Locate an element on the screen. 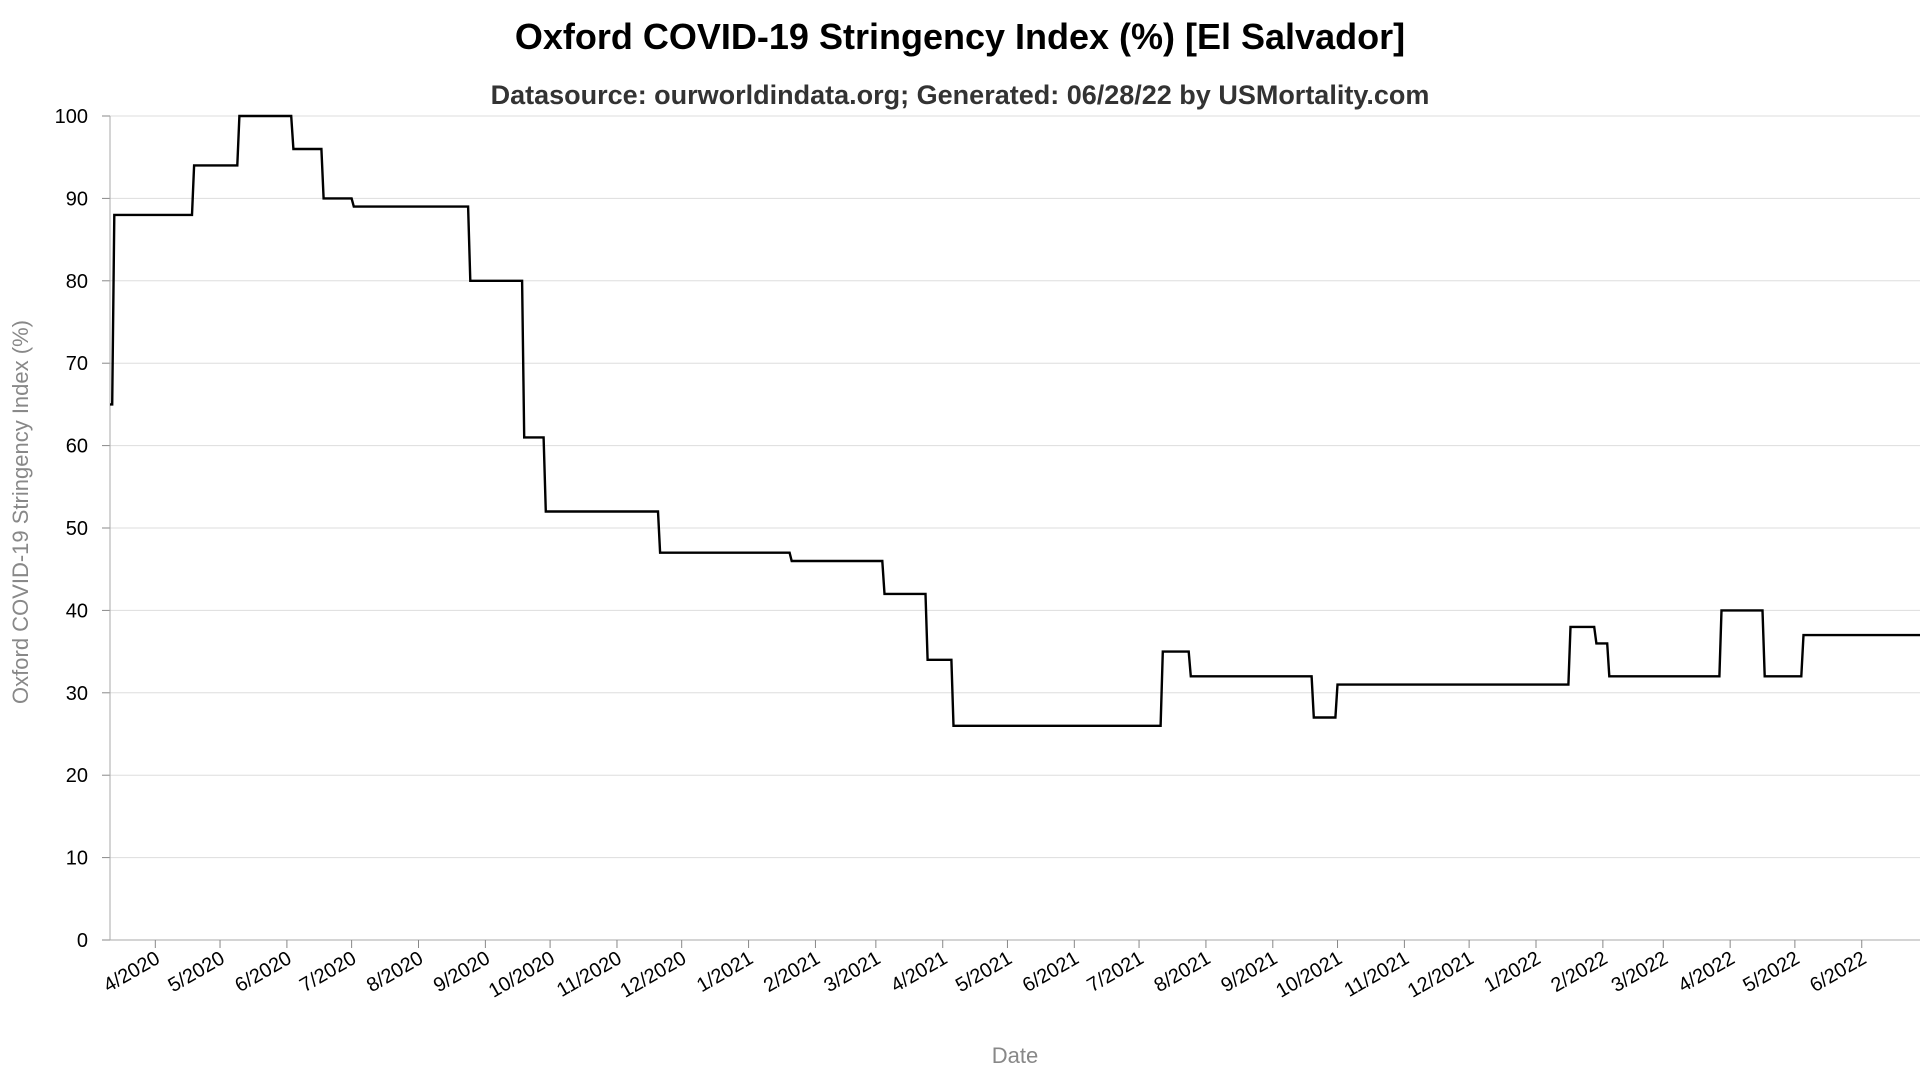  x-tick-label: 5/2021 is located at coordinates (984, 972).